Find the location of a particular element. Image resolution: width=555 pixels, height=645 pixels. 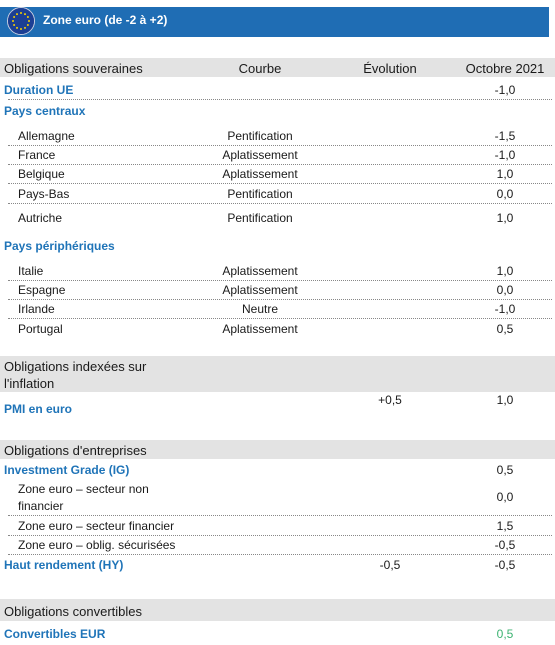

core-title: Pays centraux is located at coordinates (45, 111).